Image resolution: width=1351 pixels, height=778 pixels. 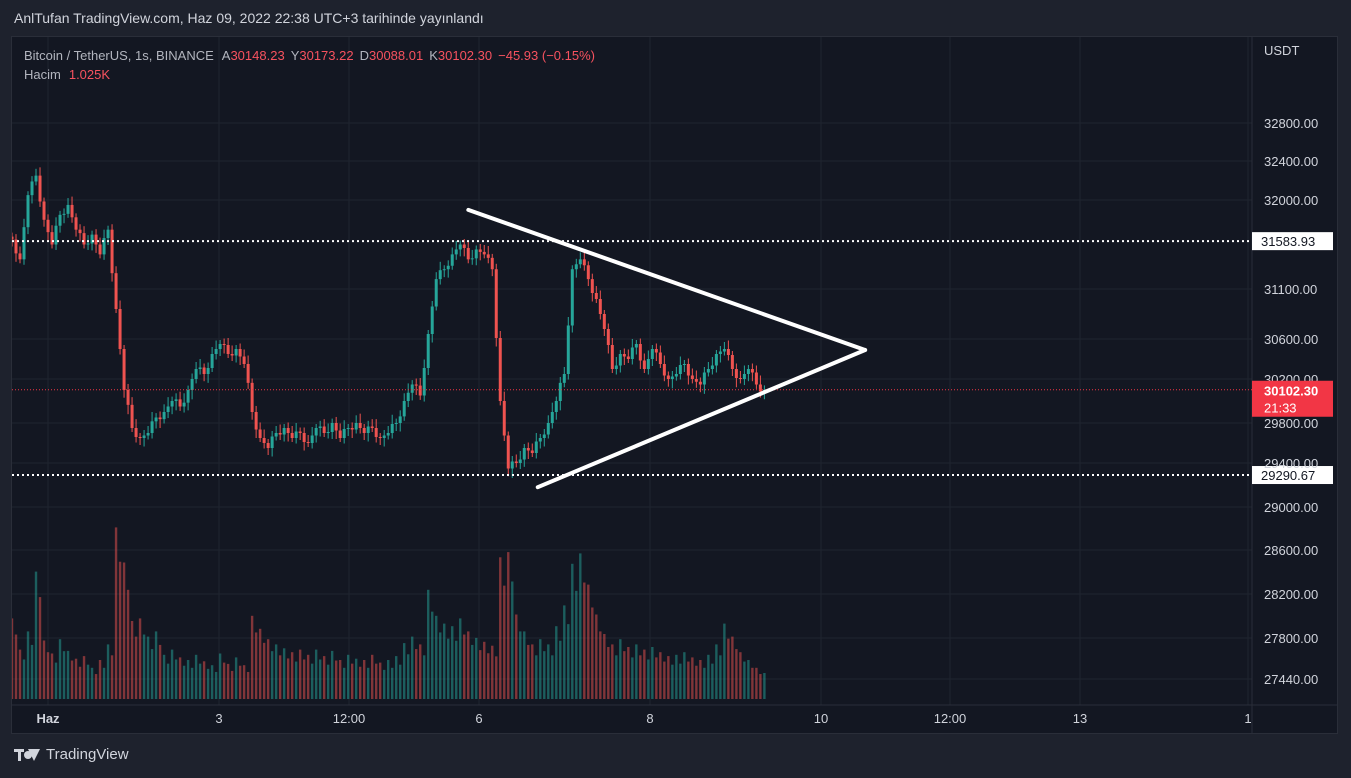 I want to click on price-level-label-0: 31583.93, so click(x=1288, y=241).